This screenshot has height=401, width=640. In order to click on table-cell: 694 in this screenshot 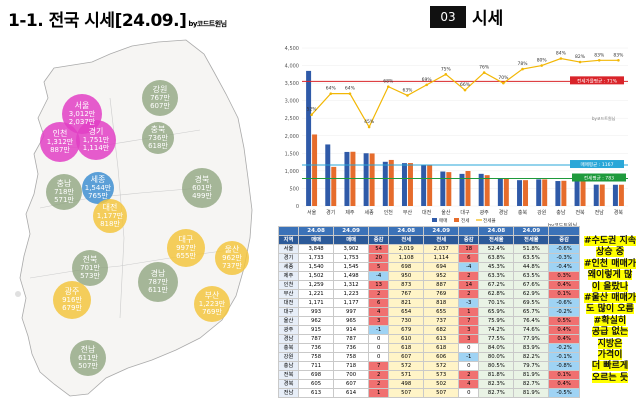, I will do `click(441, 267)`.